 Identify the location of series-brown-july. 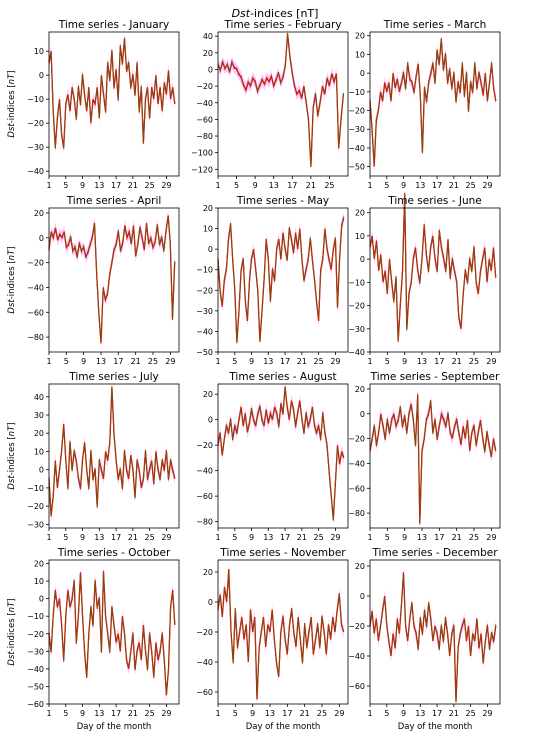
(112, 451).